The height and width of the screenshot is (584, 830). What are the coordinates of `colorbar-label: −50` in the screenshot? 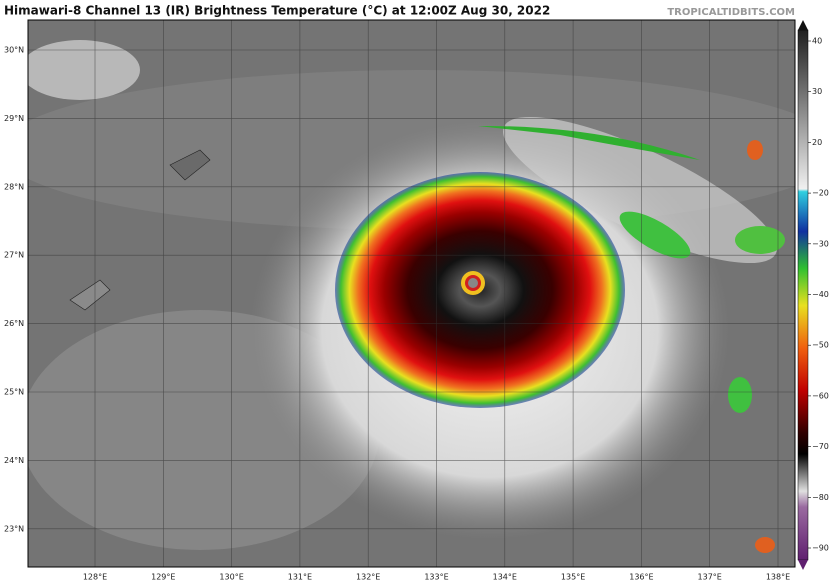 It's located at (820, 345).